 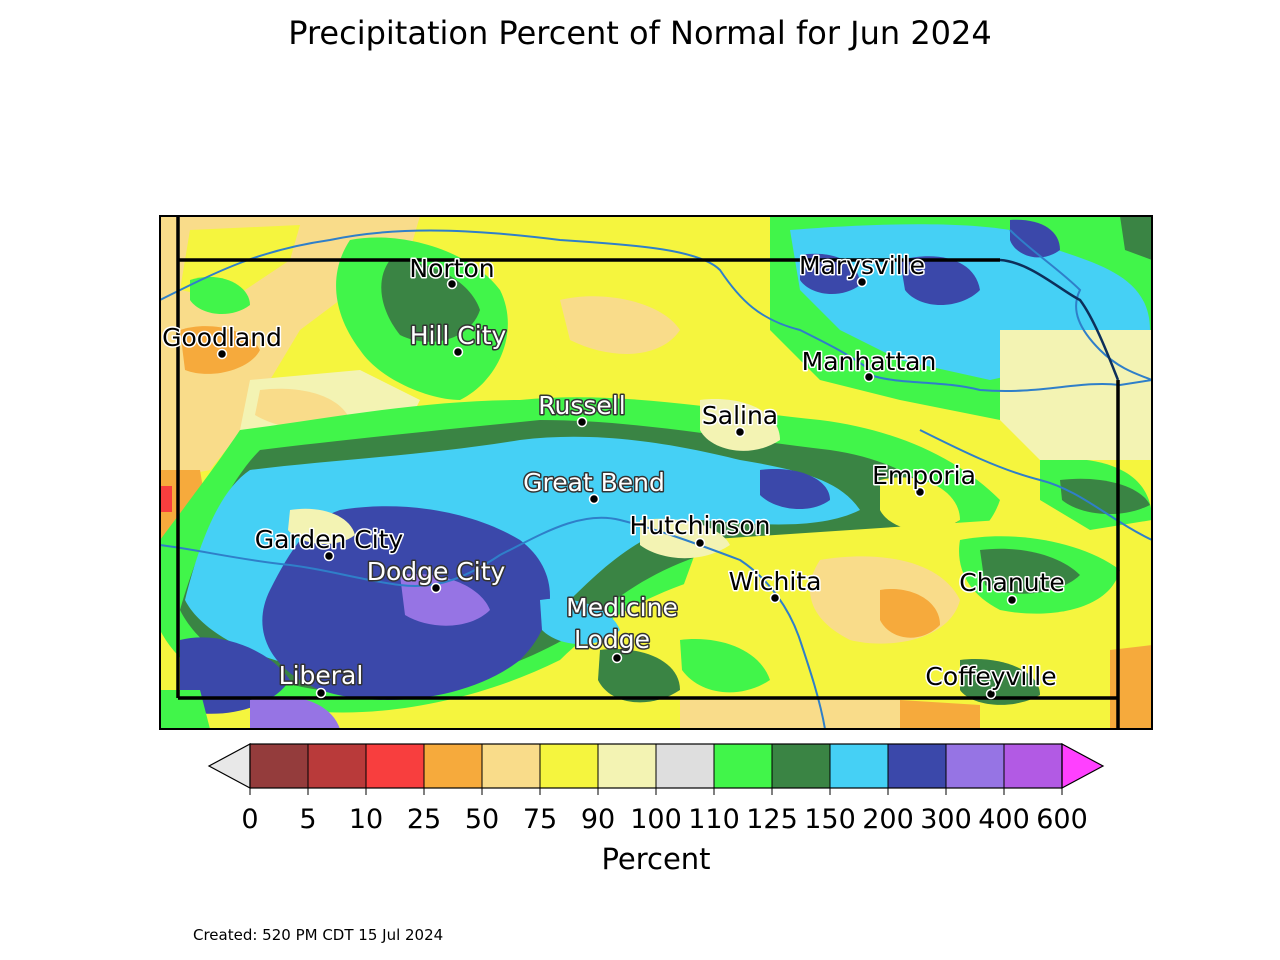 I want to click on river-republican, so click(x=515, y=300).